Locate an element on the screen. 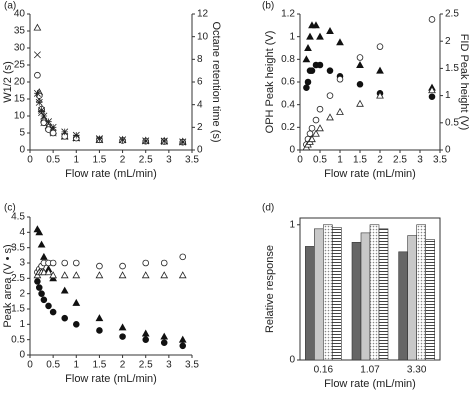  panel-label: (c) is located at coordinates (10, 208).